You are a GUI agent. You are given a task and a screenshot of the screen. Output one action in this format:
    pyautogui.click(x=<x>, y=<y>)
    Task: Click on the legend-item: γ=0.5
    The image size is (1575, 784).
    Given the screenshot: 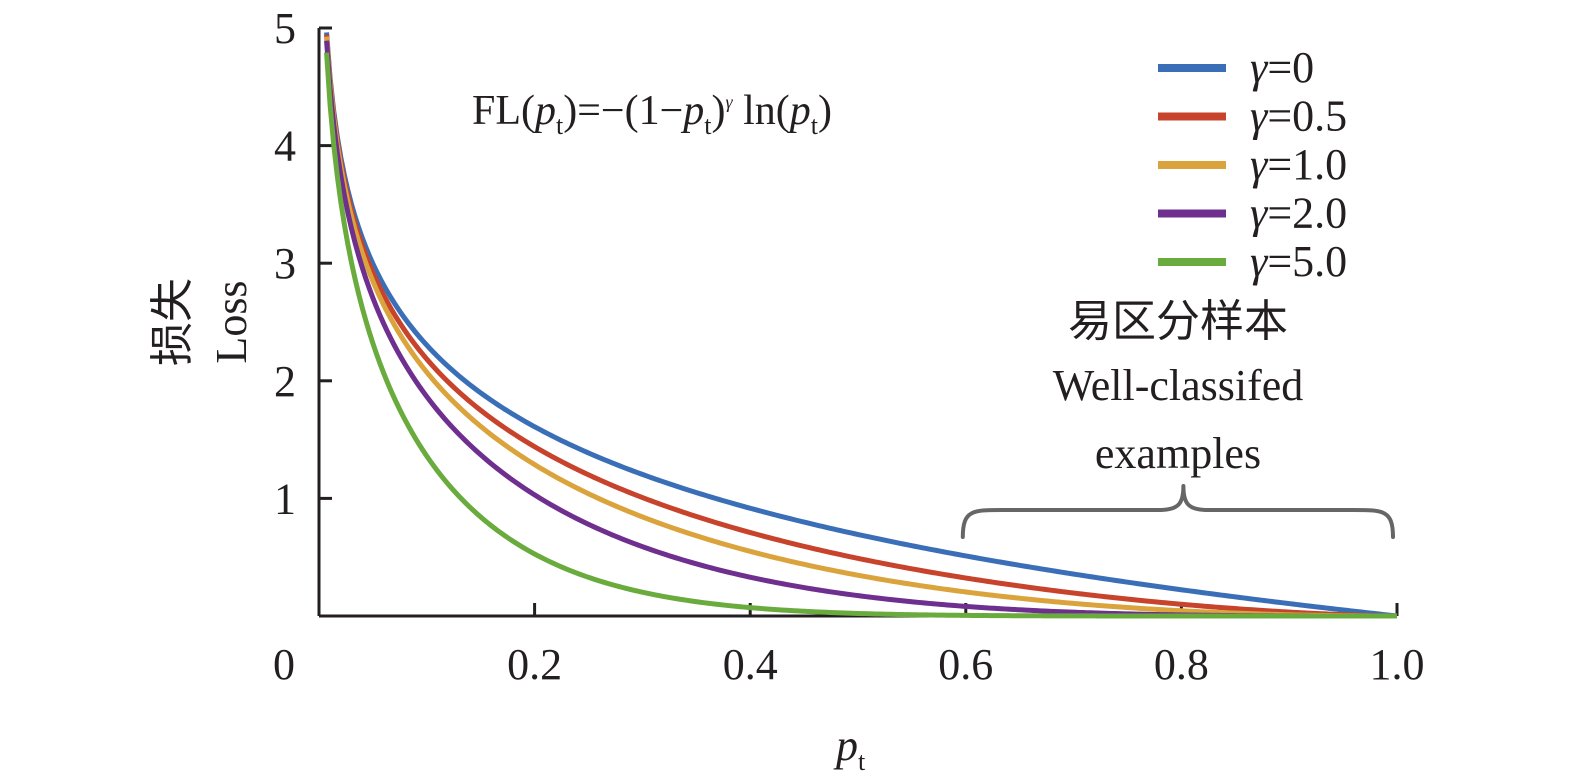 What is the action you would take?
    pyautogui.click(x=1252, y=116)
    